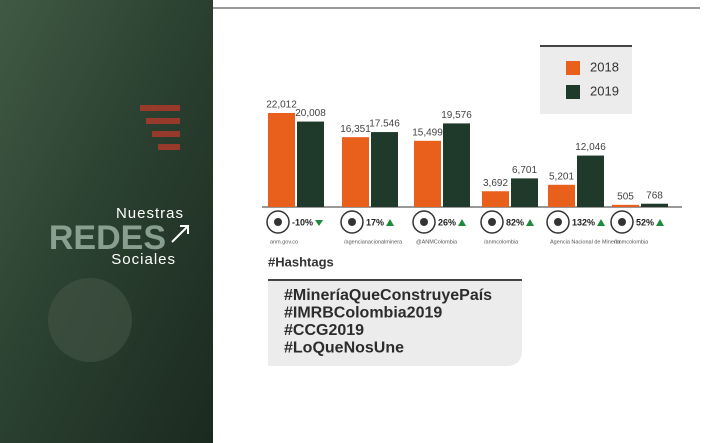 The image size is (711, 443). I want to click on hashtag: #LoQueNosUne, so click(344, 348).